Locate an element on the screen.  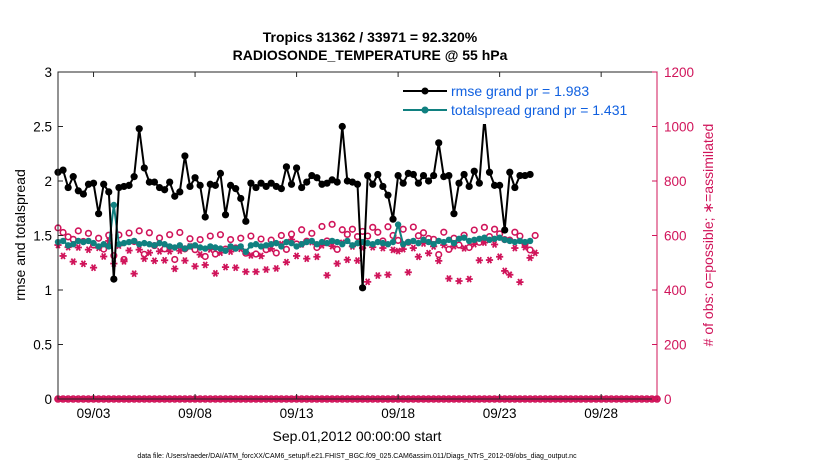
legend-box is located at coordinates (523, 101).